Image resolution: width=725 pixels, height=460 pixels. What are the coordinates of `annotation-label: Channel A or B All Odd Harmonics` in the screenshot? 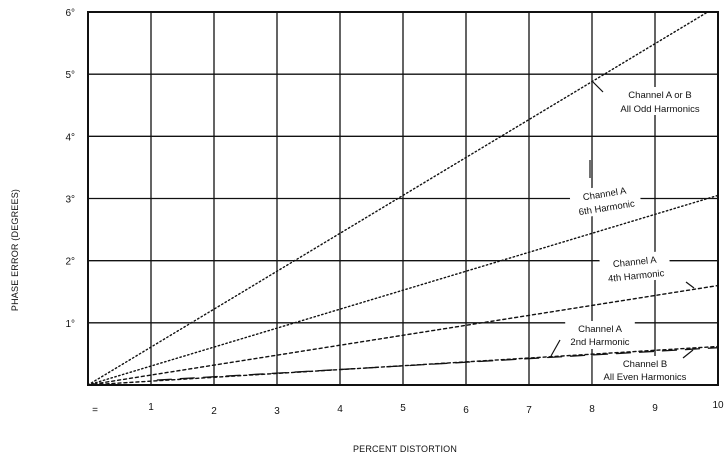 It's located at (660, 101).